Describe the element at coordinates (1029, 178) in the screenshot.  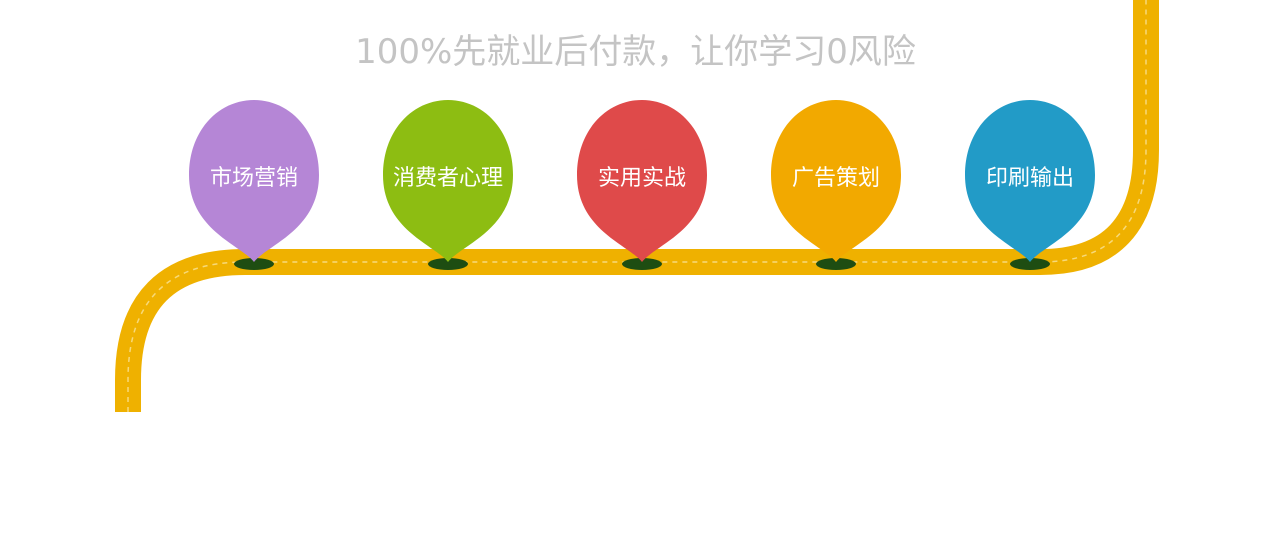
I see `pin-label: 印刷输出` at that location.